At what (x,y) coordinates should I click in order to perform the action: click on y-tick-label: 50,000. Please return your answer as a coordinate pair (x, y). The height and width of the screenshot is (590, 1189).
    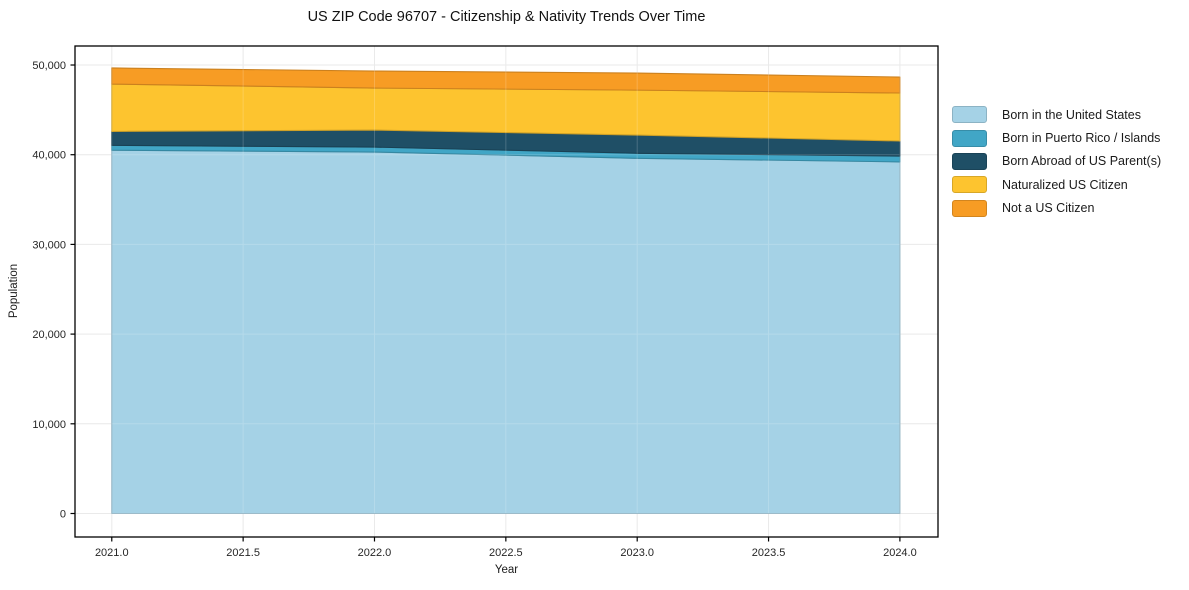
    Looking at the image, I should click on (49, 66).